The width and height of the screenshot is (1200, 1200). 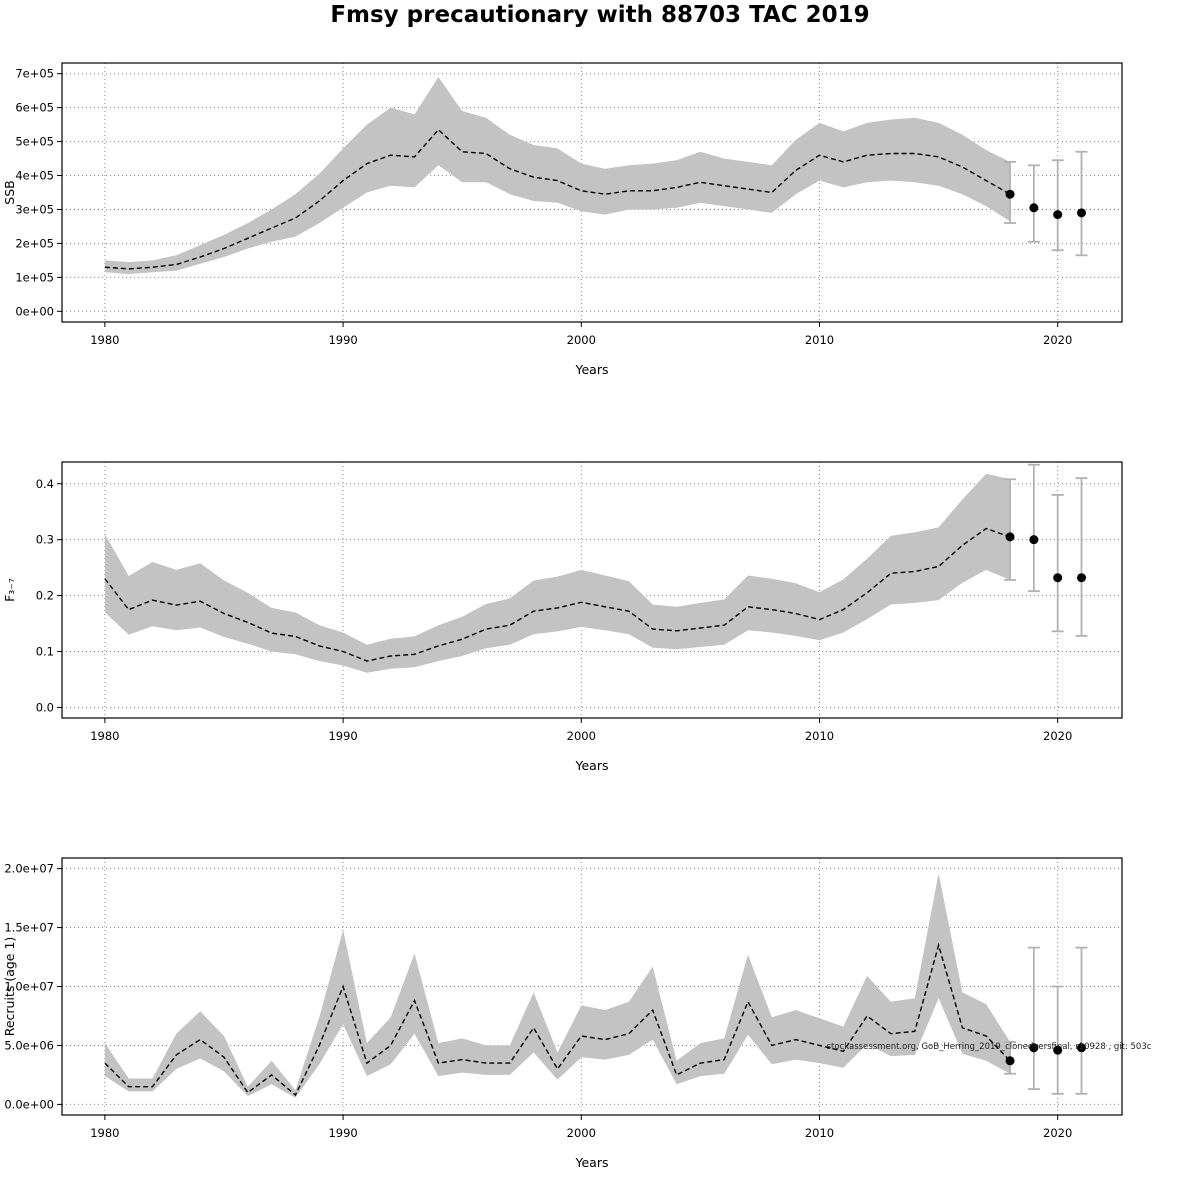 What do you see at coordinates (34, 311) in the screenshot?
I see `y-tick-label: 0e+00` at bounding box center [34, 311].